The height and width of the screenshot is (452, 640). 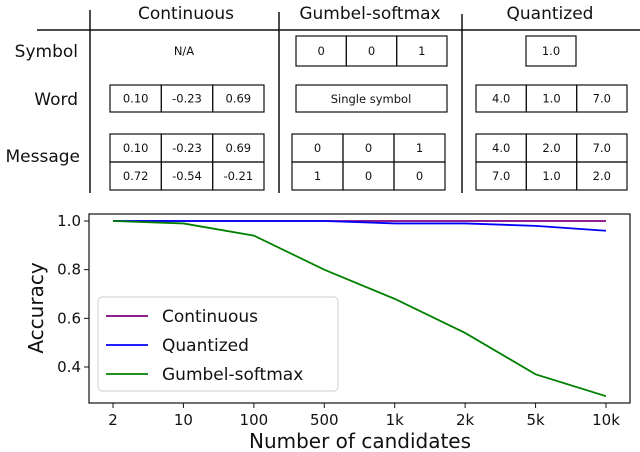 What do you see at coordinates (42, 157) in the screenshot?
I see `row-label-message: Message` at bounding box center [42, 157].